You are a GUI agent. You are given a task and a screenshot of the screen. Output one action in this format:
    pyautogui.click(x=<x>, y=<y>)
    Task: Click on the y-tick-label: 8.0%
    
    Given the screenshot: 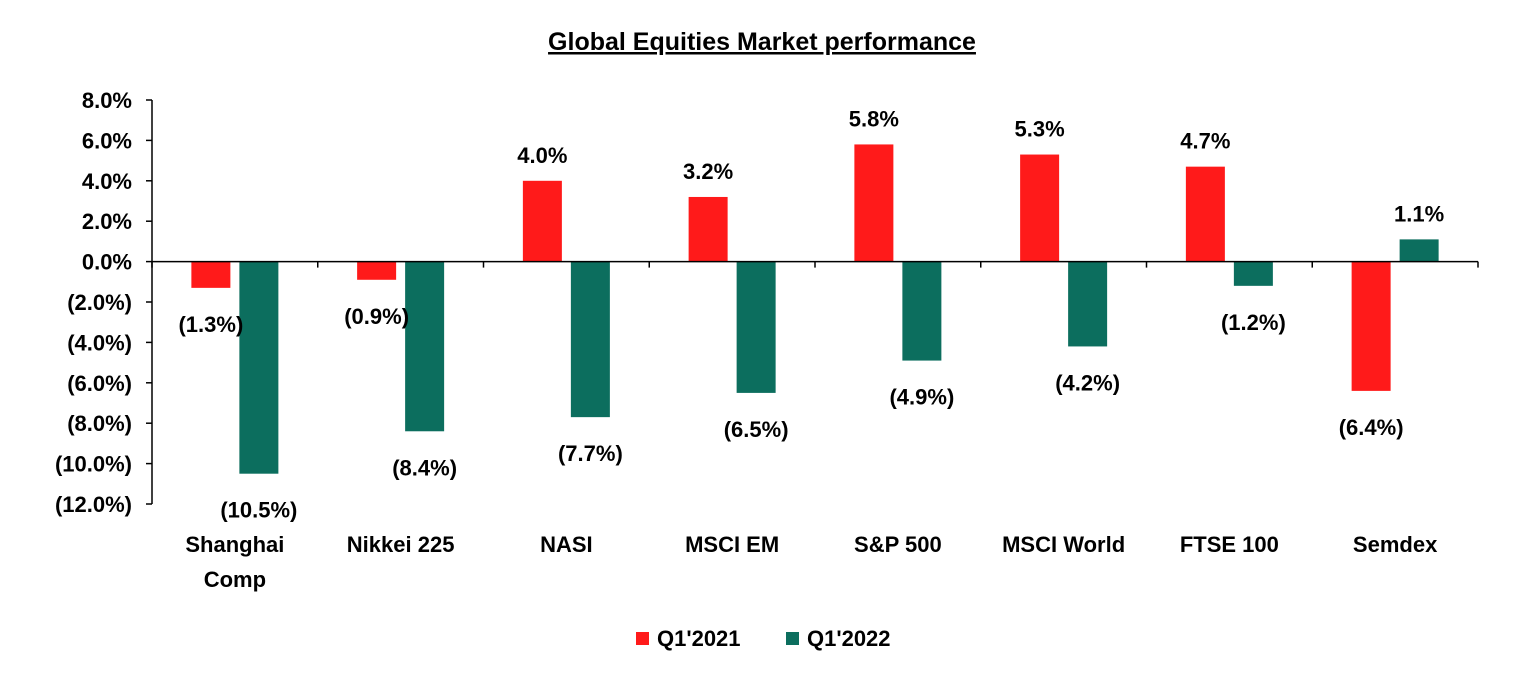 What is the action you would take?
    pyautogui.click(x=107, y=100)
    